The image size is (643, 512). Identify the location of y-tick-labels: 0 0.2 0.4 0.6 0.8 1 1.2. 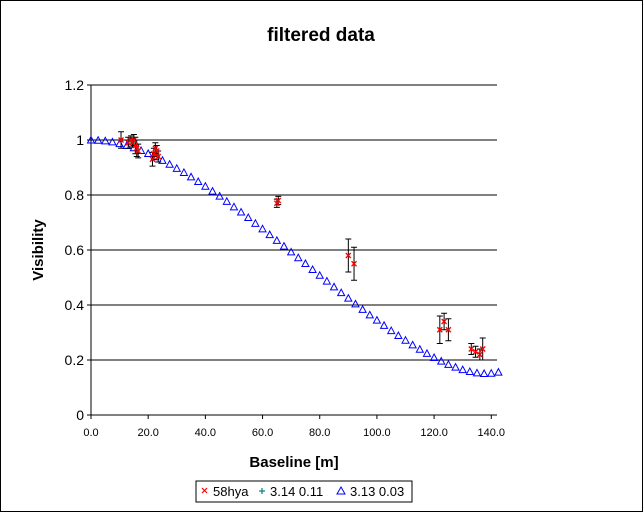
(75, 250).